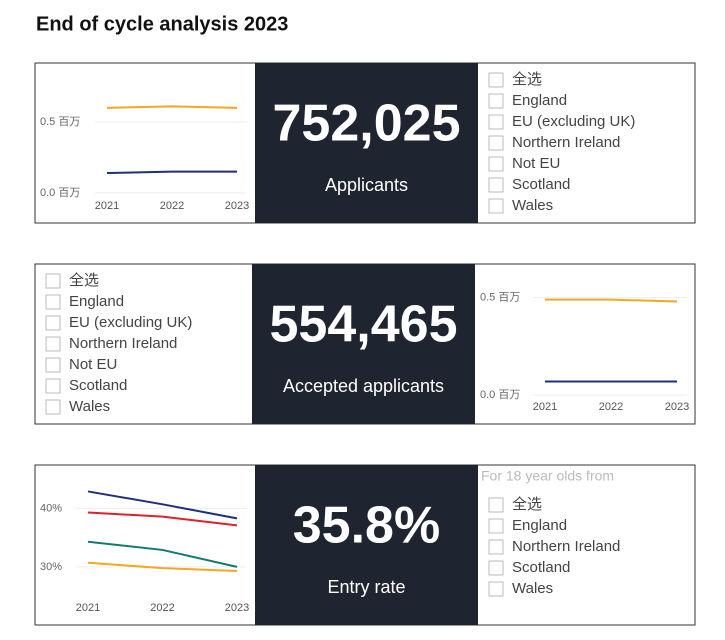 This screenshot has height=640, width=725. Describe the element at coordinates (162, 24) in the screenshot. I see `page-title: End of cycle analysis 2023` at that location.